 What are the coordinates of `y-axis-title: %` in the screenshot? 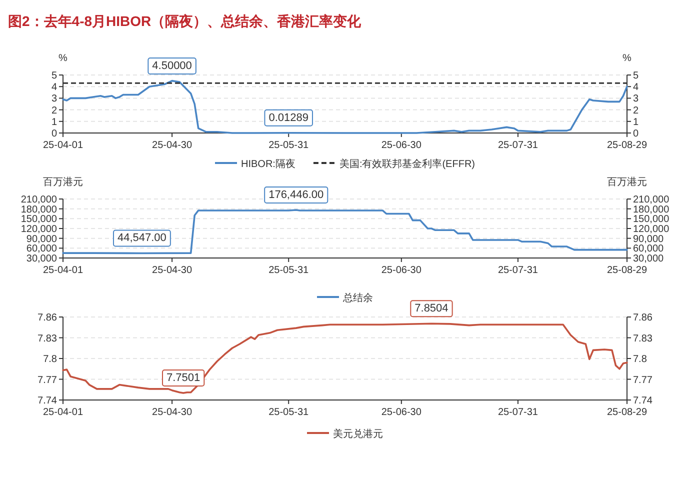 It's located at (63, 58).